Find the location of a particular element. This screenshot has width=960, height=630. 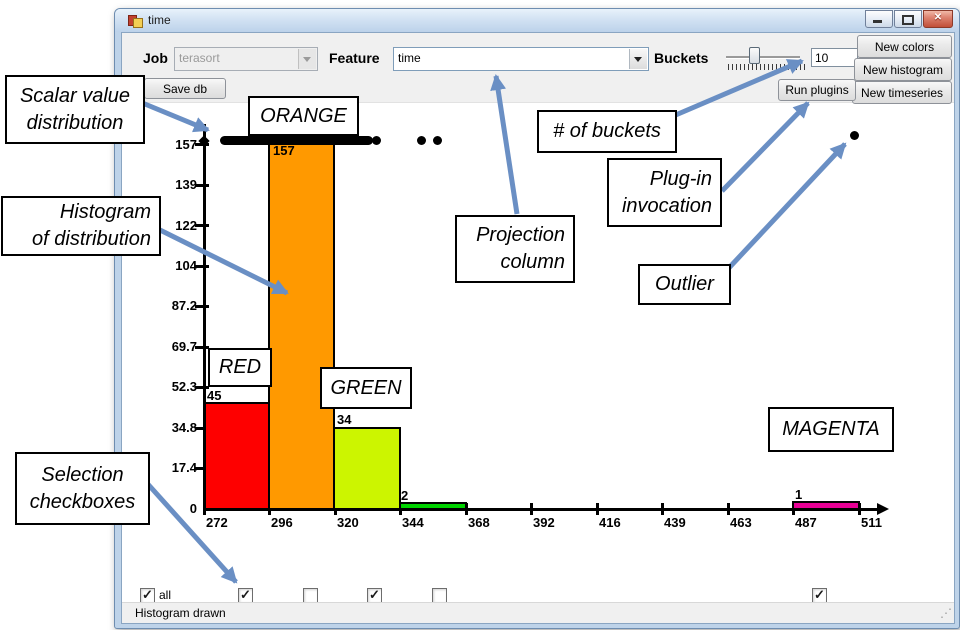

select-all-checkbox is located at coordinates (147, 595).